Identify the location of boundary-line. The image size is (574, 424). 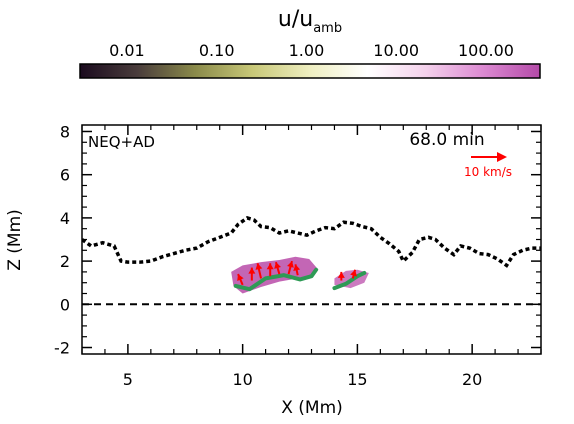
(311, 241).